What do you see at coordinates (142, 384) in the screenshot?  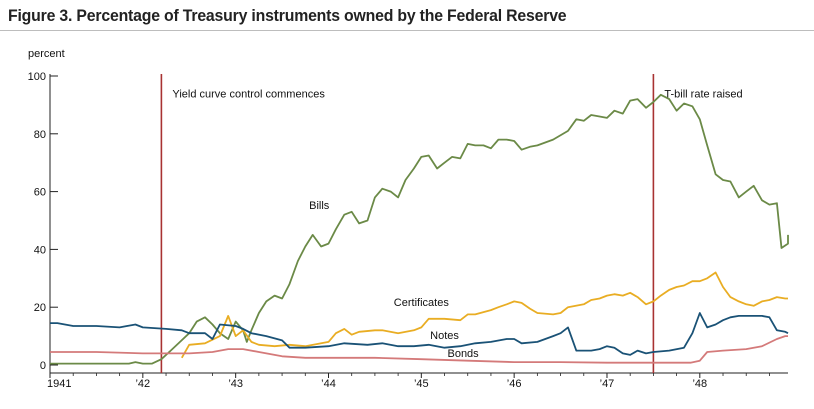 I see `x-tick-label: ’42` at bounding box center [142, 384].